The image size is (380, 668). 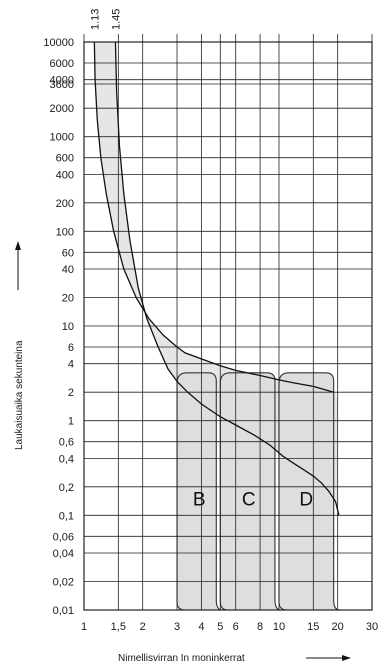 What do you see at coordinates (65, 204) in the screenshot?
I see `y-tick-label: 200` at bounding box center [65, 204].